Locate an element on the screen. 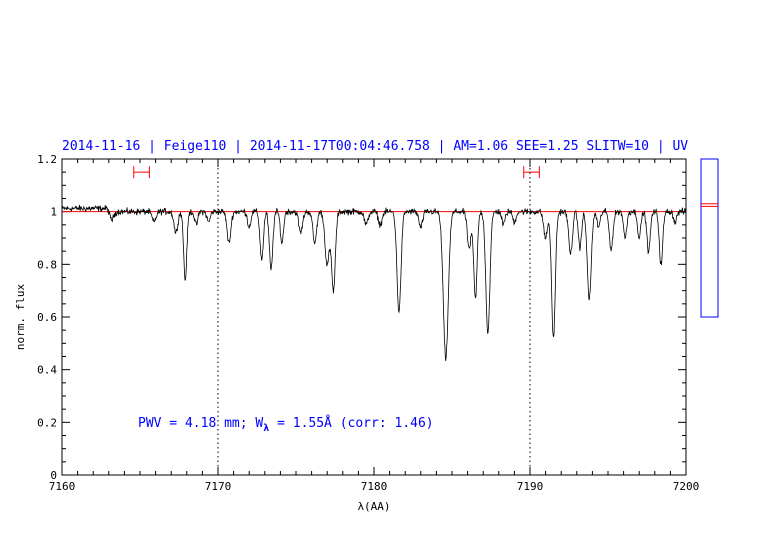 This screenshot has height=542, width=782. annotation-suffix: = 1.55Å (corr: 1.46) is located at coordinates (351, 423).